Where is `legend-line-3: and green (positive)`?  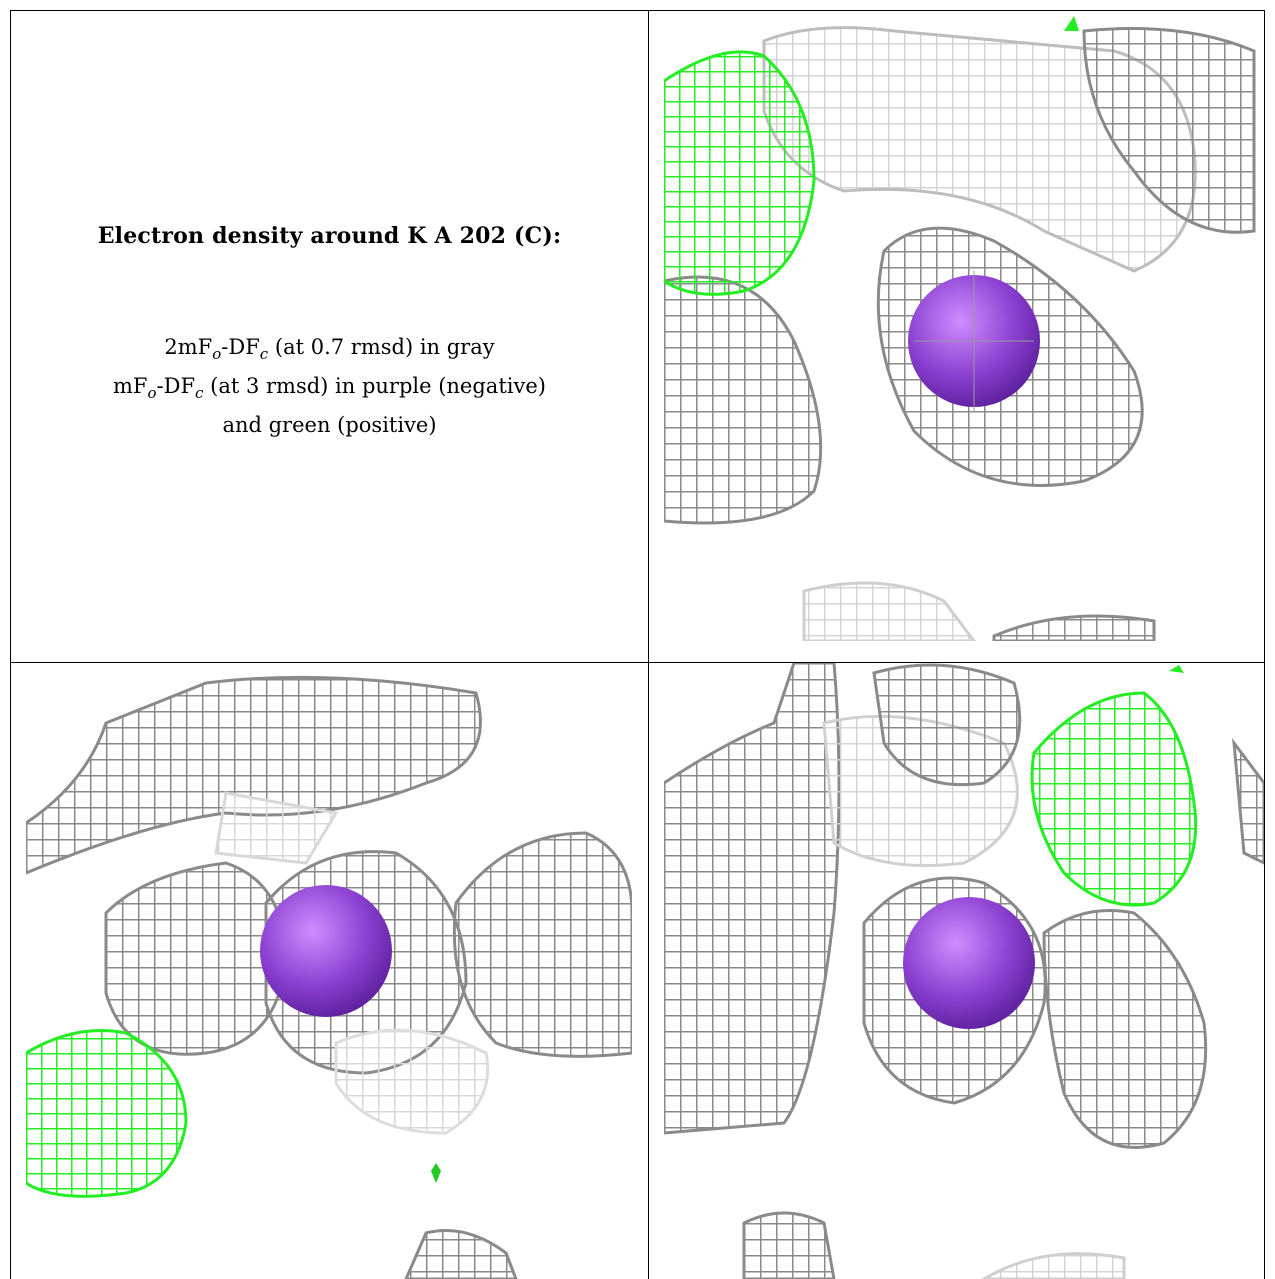
legend-line-3: and green (positive) is located at coordinates (329, 425).